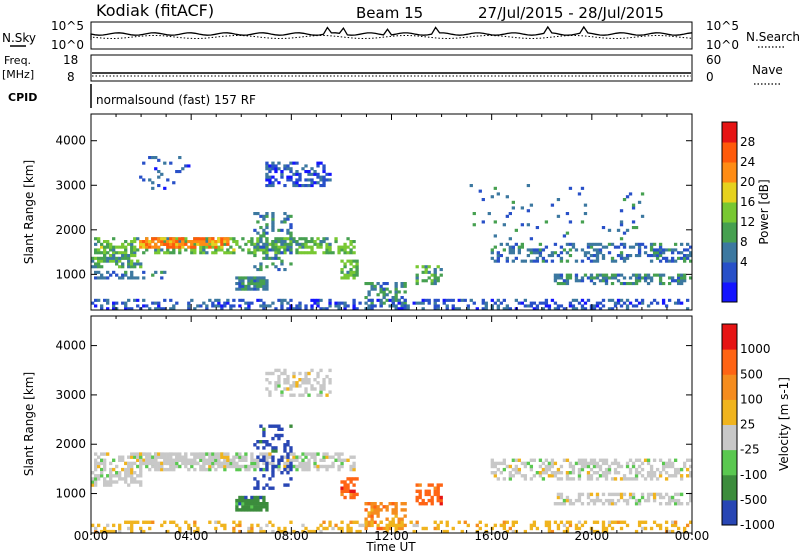 This screenshot has height=554, width=800. What do you see at coordinates (729, 252) in the screenshot?
I see `colorbar-segment` at bounding box center [729, 252].